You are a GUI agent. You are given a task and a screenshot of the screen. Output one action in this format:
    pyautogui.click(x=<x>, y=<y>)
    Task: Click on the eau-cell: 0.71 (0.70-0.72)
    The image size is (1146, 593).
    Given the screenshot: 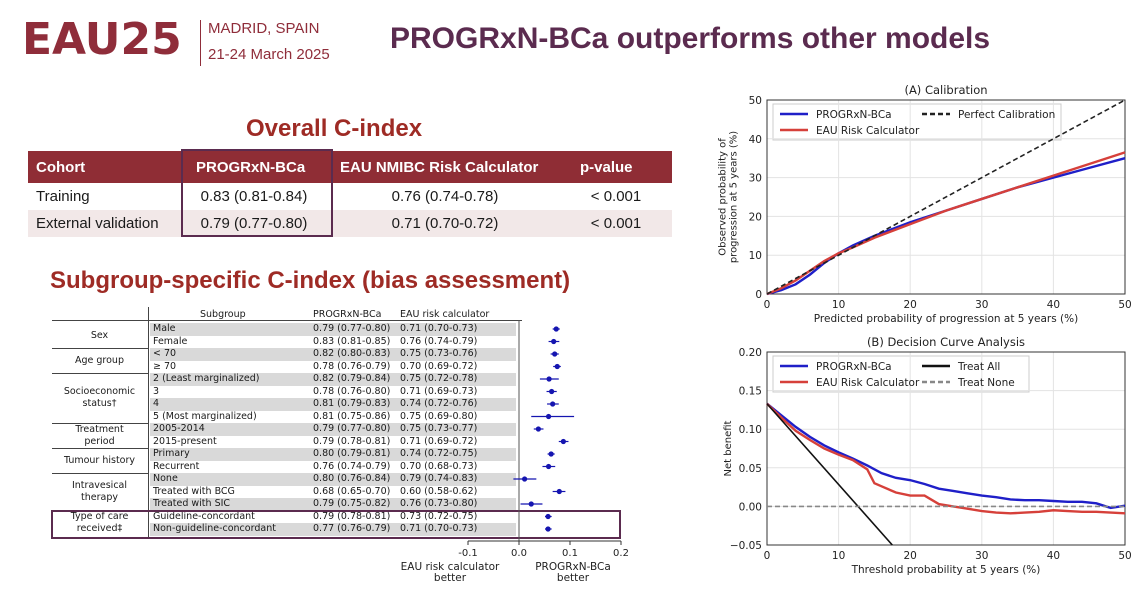 What is the action you would take?
    pyautogui.click(x=445, y=223)
    